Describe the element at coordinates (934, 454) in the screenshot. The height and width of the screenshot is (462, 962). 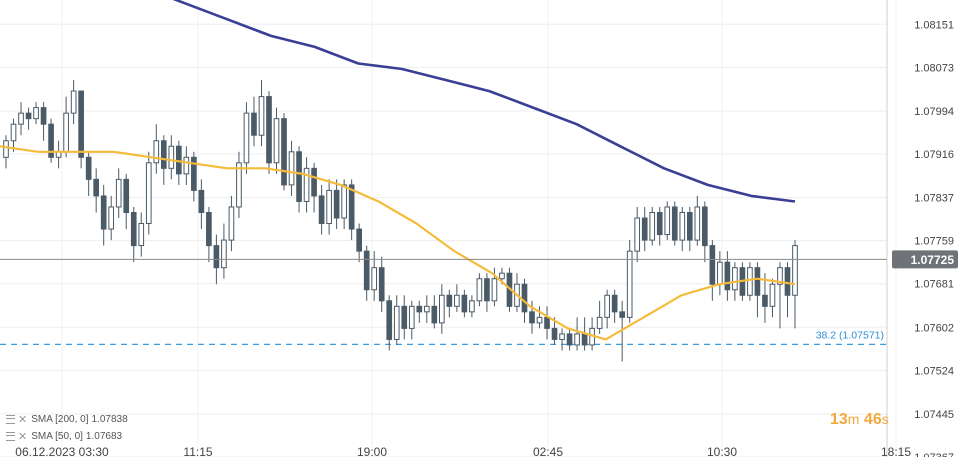
I see `price-tick-label: 1.07367` at that location.